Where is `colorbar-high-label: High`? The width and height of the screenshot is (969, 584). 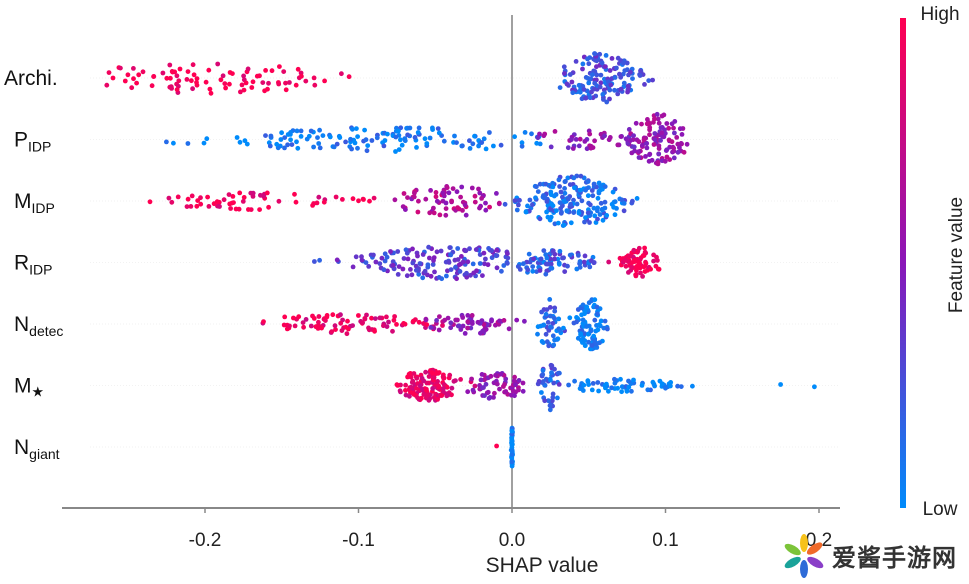 colorbar-high-label: High is located at coordinates (939, 14).